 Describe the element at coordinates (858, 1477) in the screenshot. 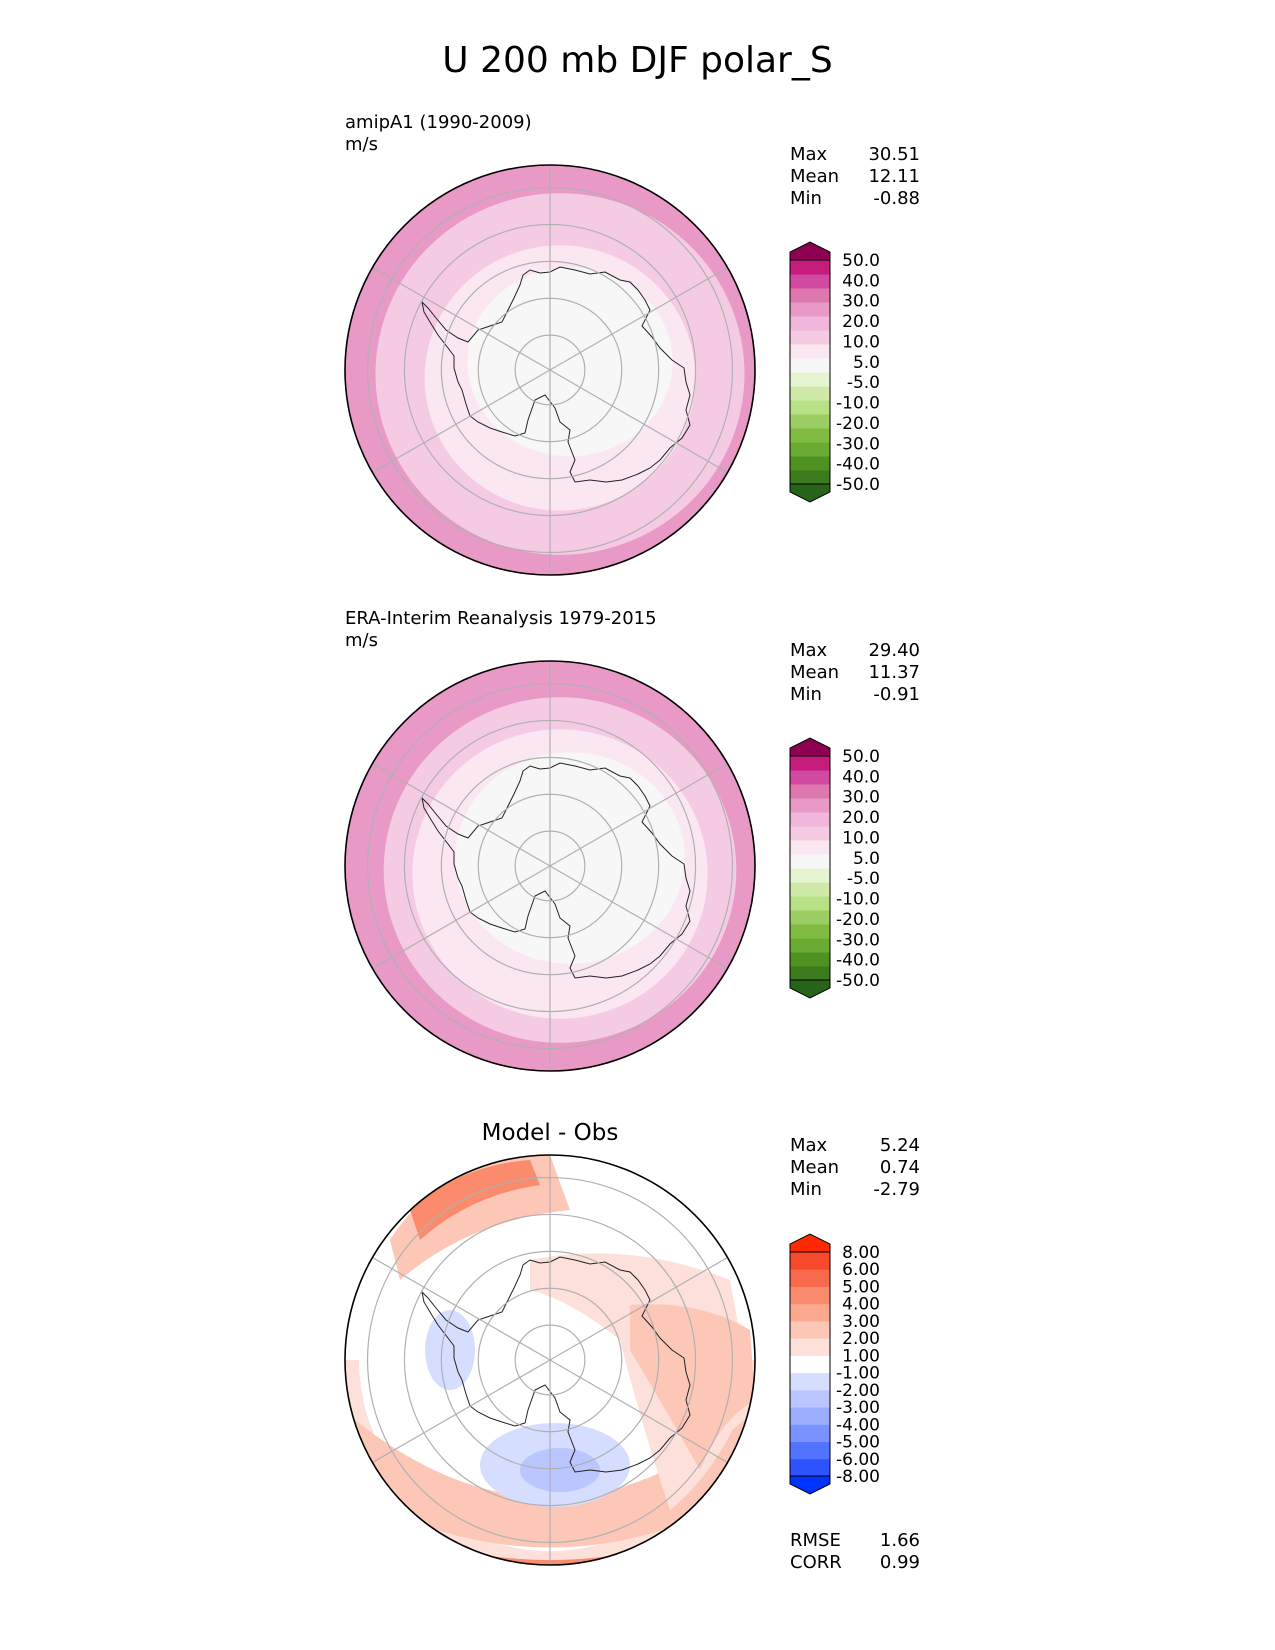

I see `panel-3-colorbar-tick-label: -8.00` at that location.